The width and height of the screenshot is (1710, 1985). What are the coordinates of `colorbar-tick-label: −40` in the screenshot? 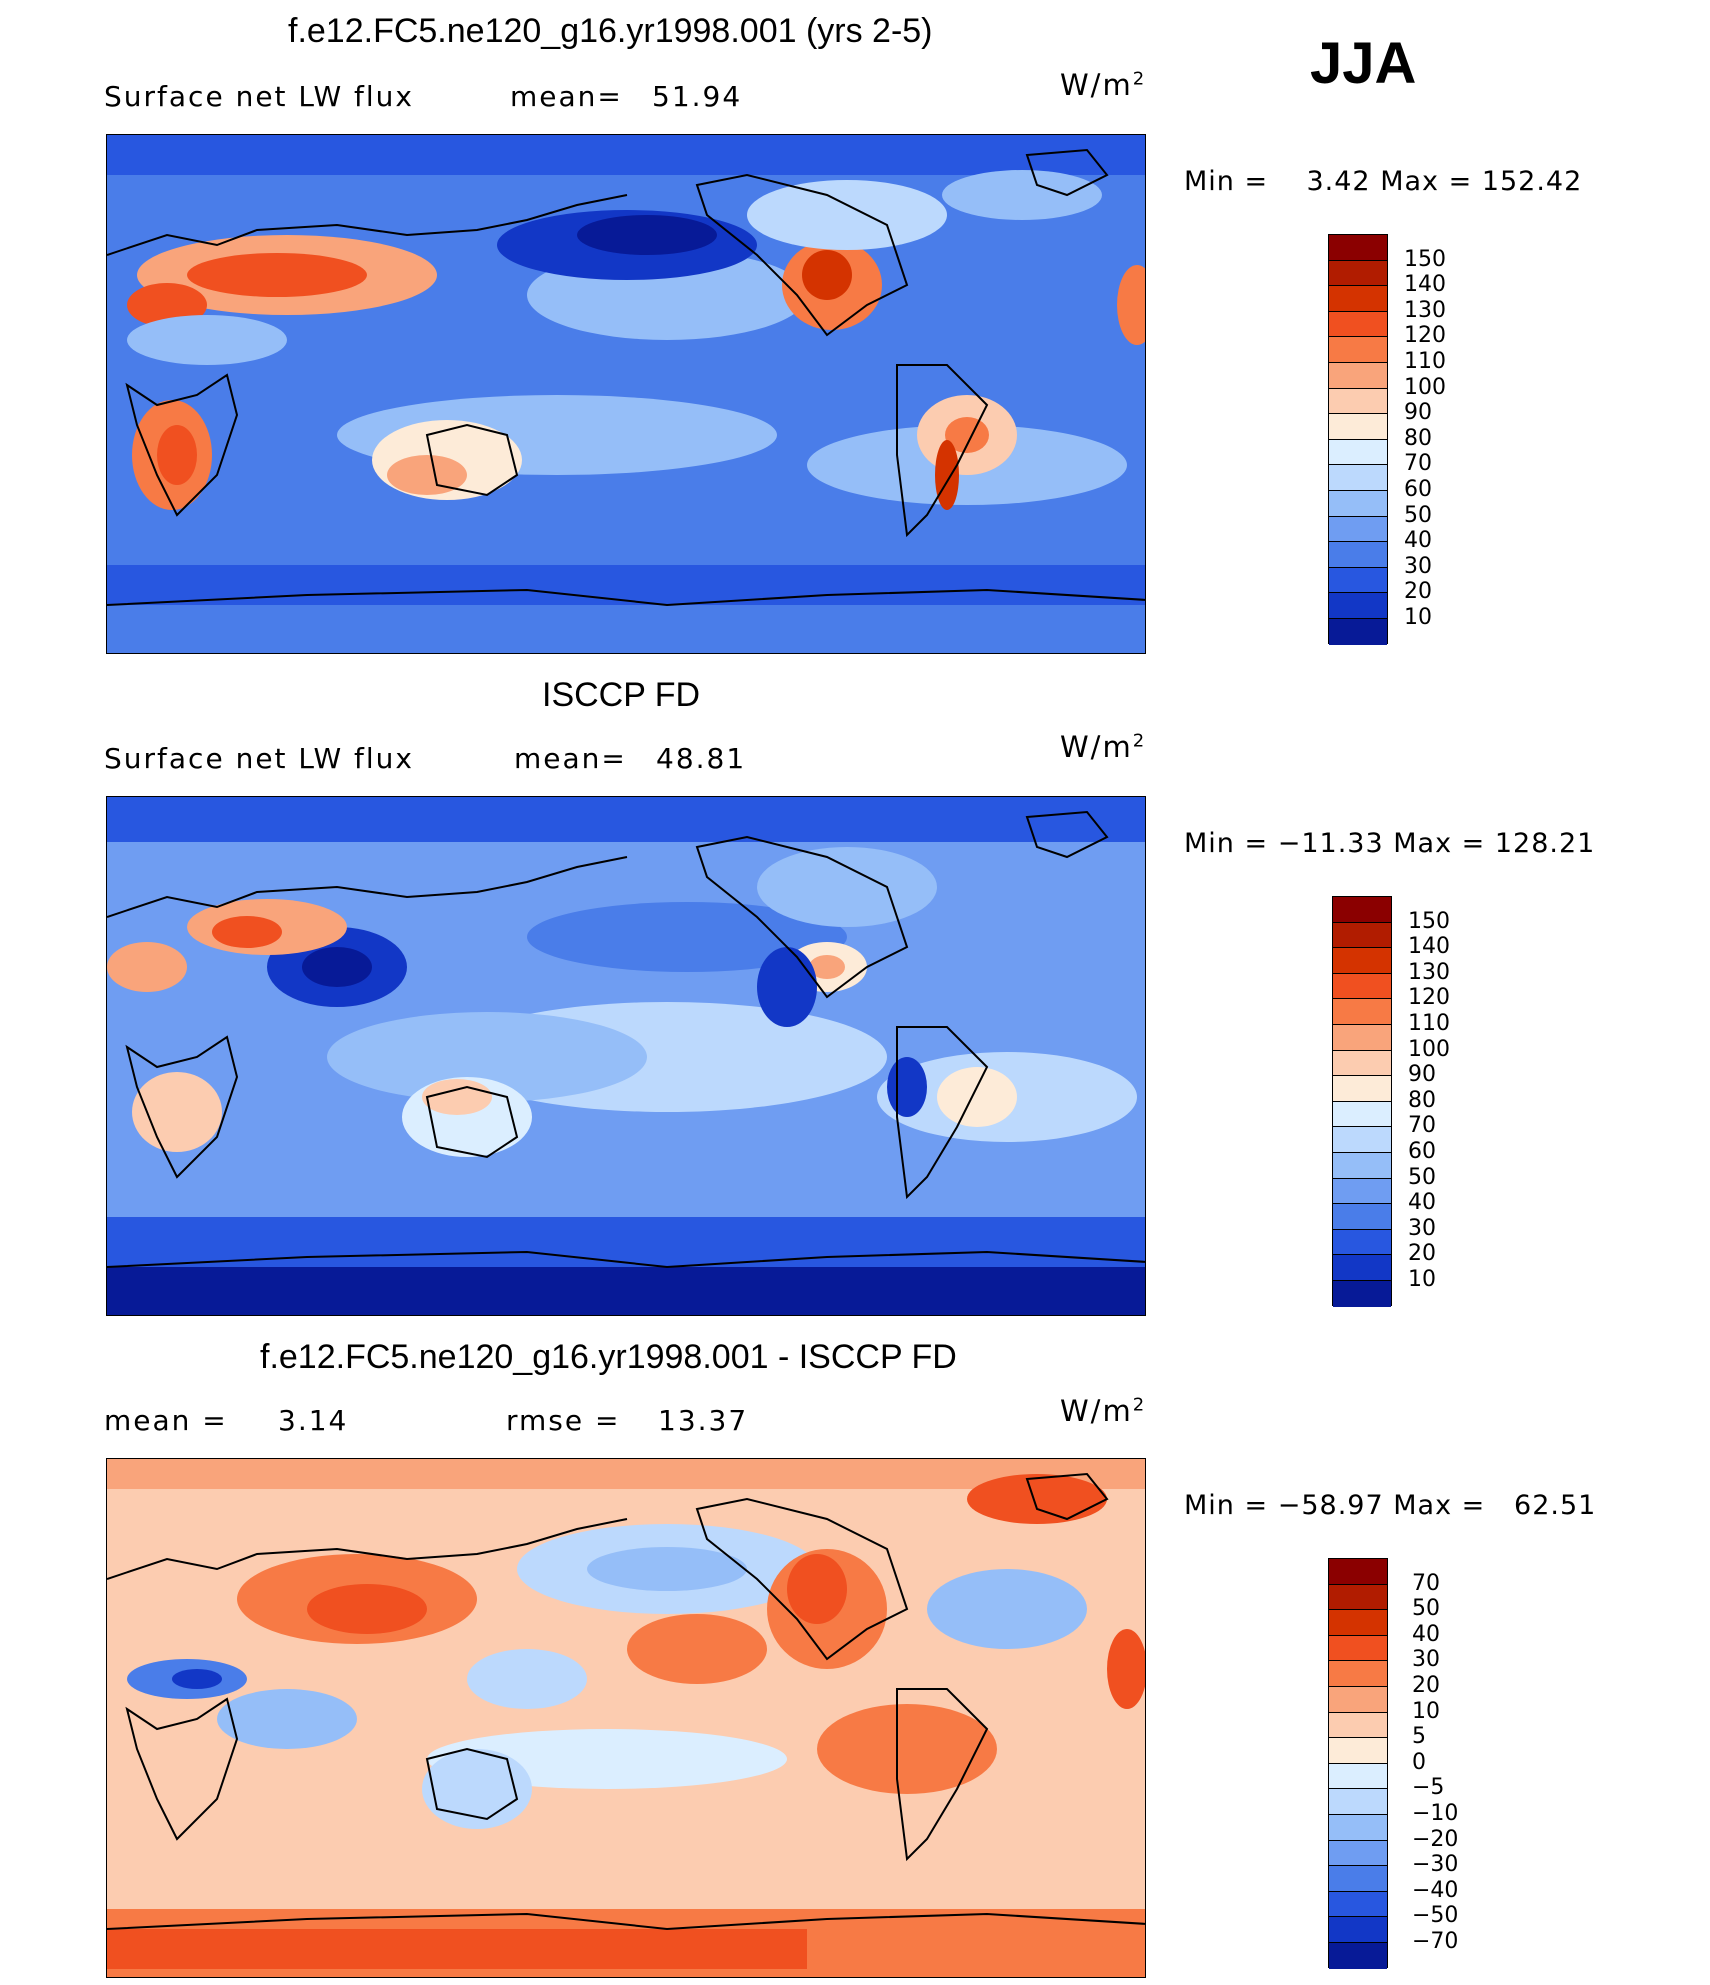 It's located at (1435, 1890).